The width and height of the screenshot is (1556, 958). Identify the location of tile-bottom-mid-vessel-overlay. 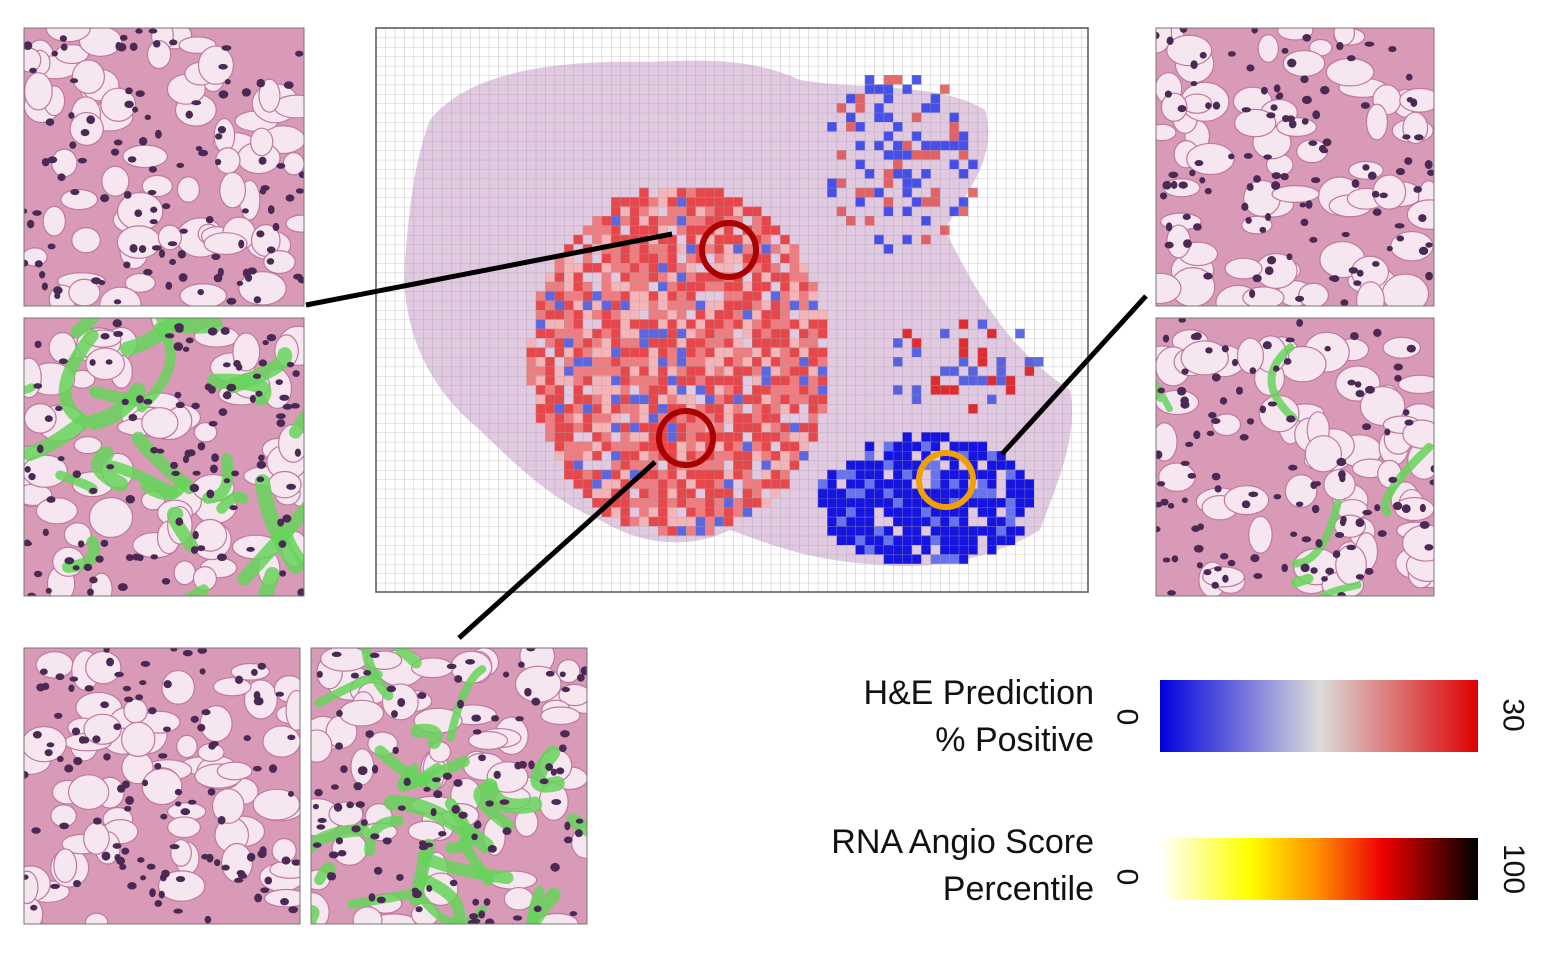
(449, 786).